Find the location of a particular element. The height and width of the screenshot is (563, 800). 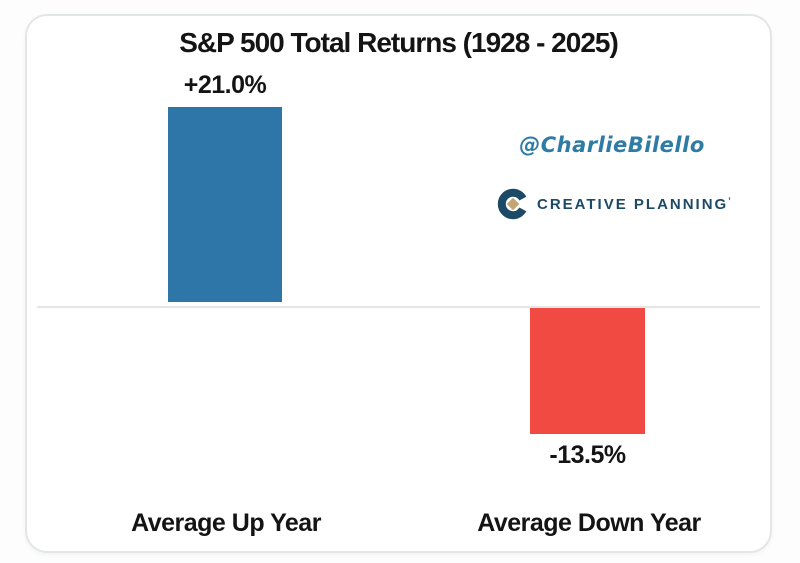

up-bar-value-label: +21.0% is located at coordinates (225, 85).